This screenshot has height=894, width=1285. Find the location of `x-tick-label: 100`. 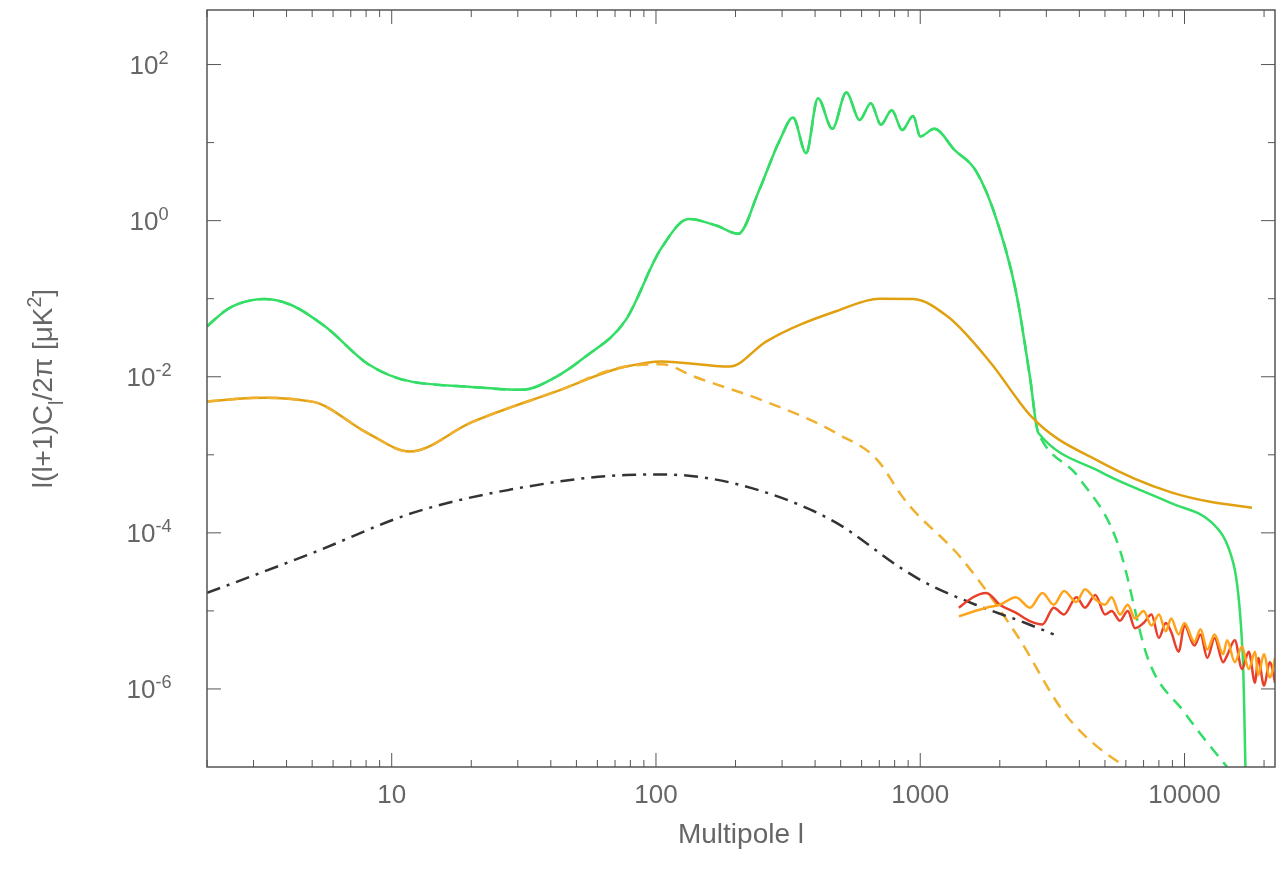

x-tick-label: 100 is located at coordinates (656, 794).